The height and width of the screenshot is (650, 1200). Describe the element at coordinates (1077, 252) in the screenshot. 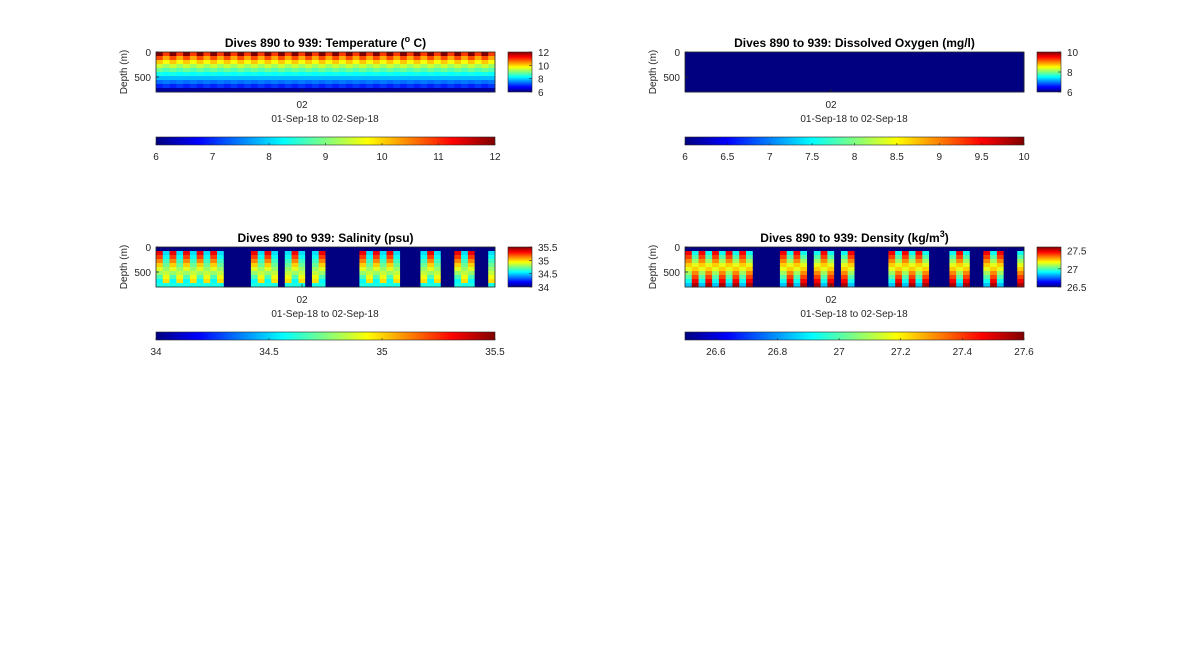

I see `density-colorbar-tick-label: 27.5` at that location.